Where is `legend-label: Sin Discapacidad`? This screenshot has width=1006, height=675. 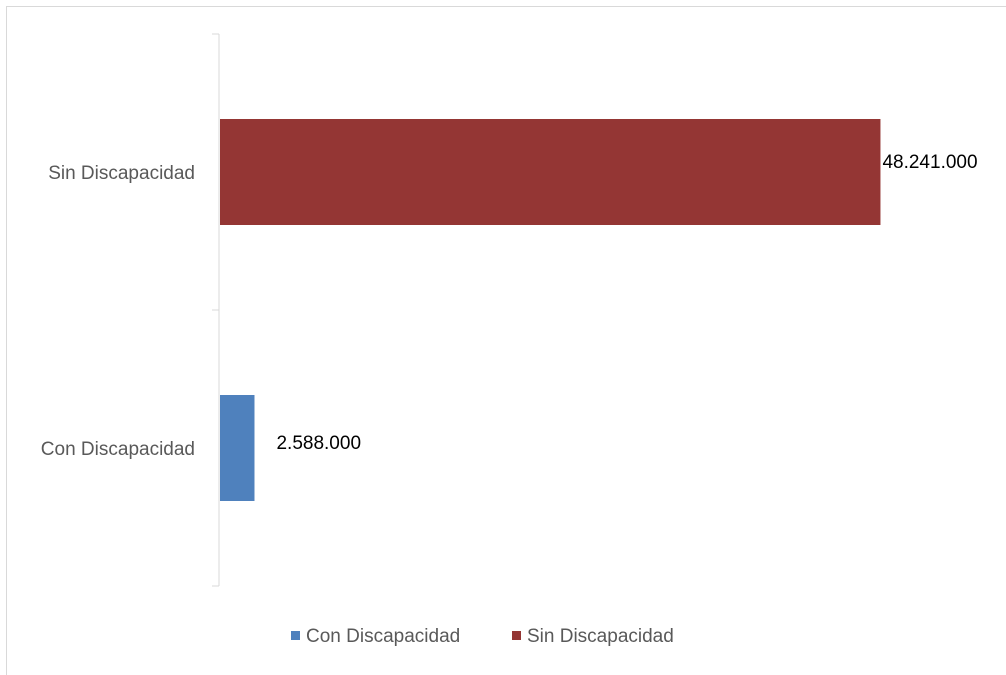 legend-label: Sin Discapacidad is located at coordinates (600, 636).